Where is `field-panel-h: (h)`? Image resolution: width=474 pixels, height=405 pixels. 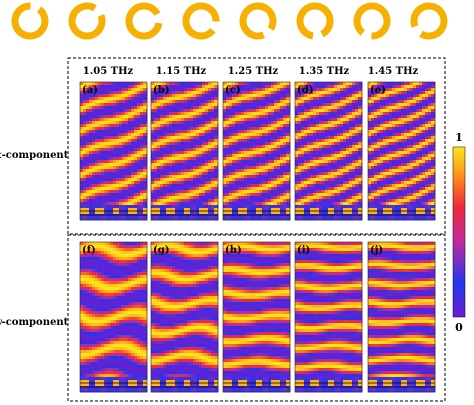
field-panel-h: (h) is located at coordinates (256, 317).